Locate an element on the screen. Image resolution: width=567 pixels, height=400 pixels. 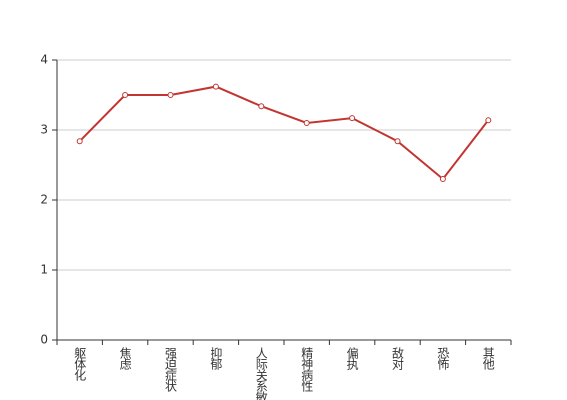
y-tick-label: 4 is located at coordinates (44, 60).